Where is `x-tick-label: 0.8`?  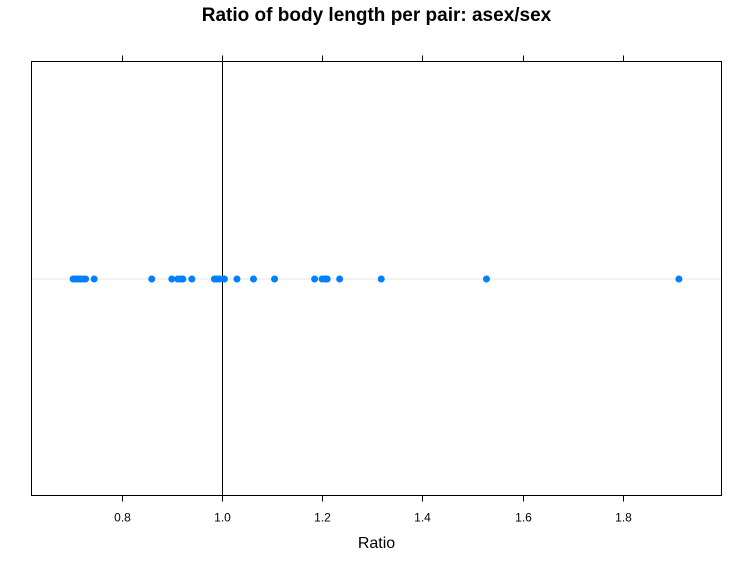 x-tick-label: 0.8 is located at coordinates (122, 518).